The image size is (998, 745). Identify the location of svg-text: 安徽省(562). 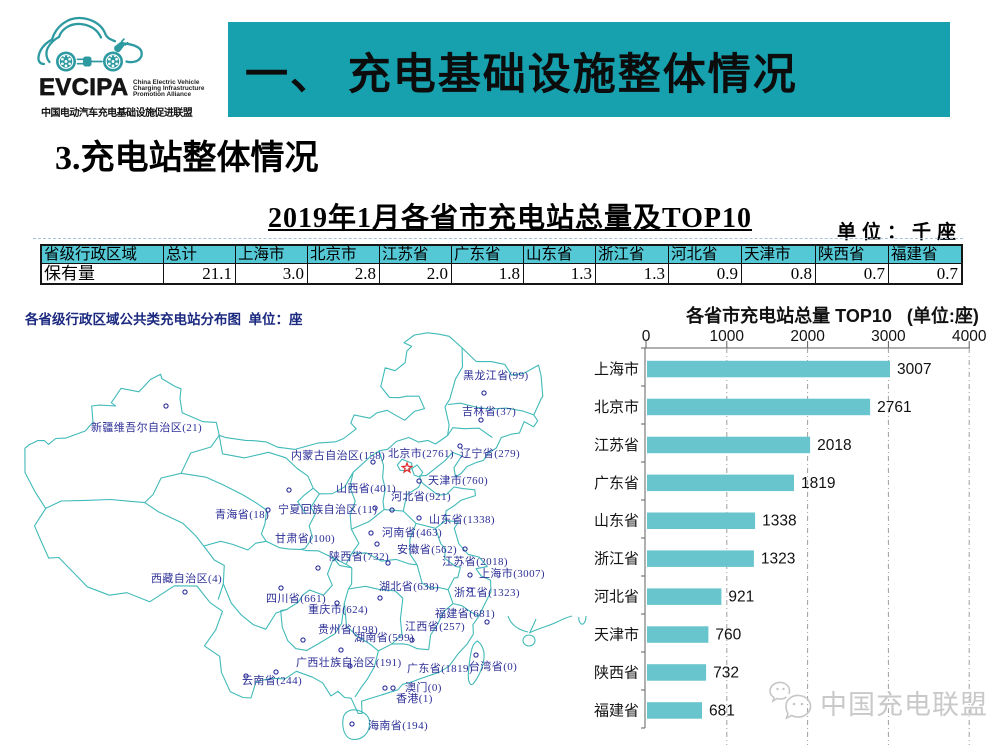
(427, 549).